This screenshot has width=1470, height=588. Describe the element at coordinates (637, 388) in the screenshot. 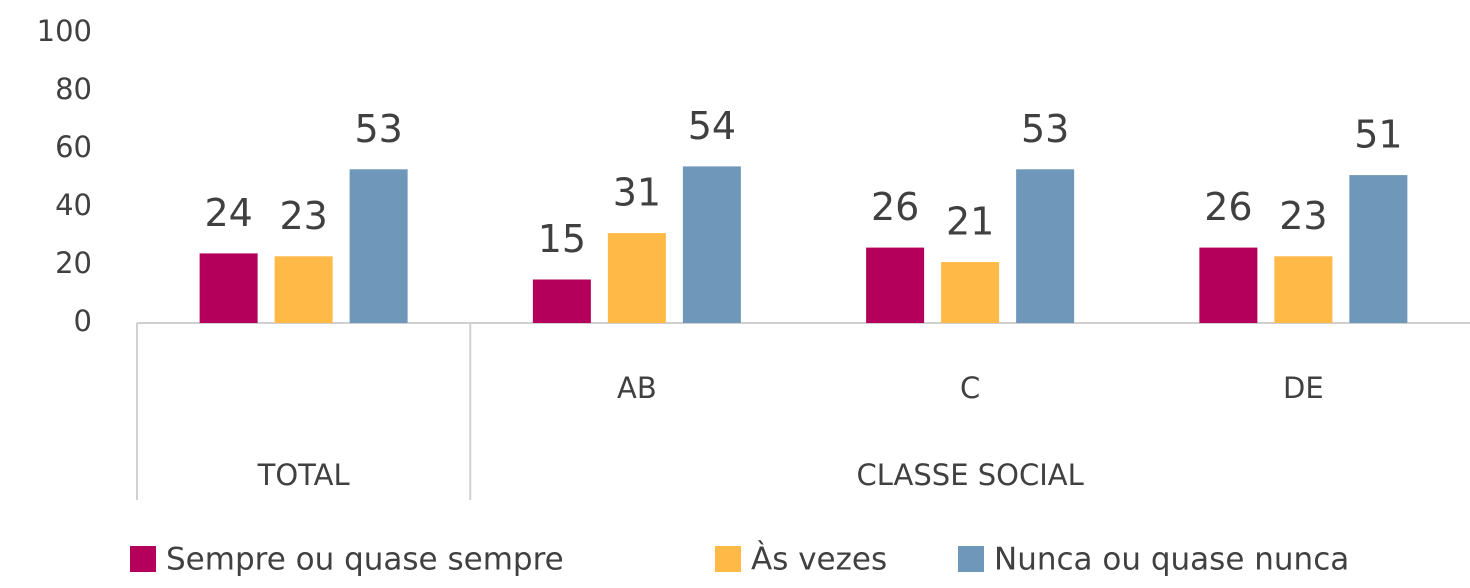

I see `x-tick-label: AB` at that location.